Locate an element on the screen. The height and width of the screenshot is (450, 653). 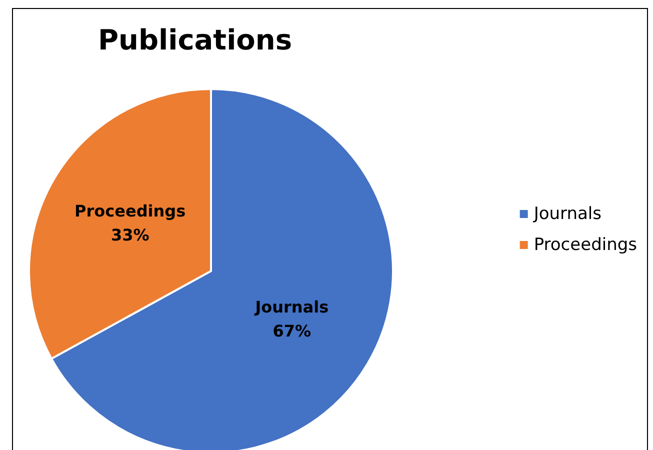
chart-title: Publications is located at coordinates (195, 40).